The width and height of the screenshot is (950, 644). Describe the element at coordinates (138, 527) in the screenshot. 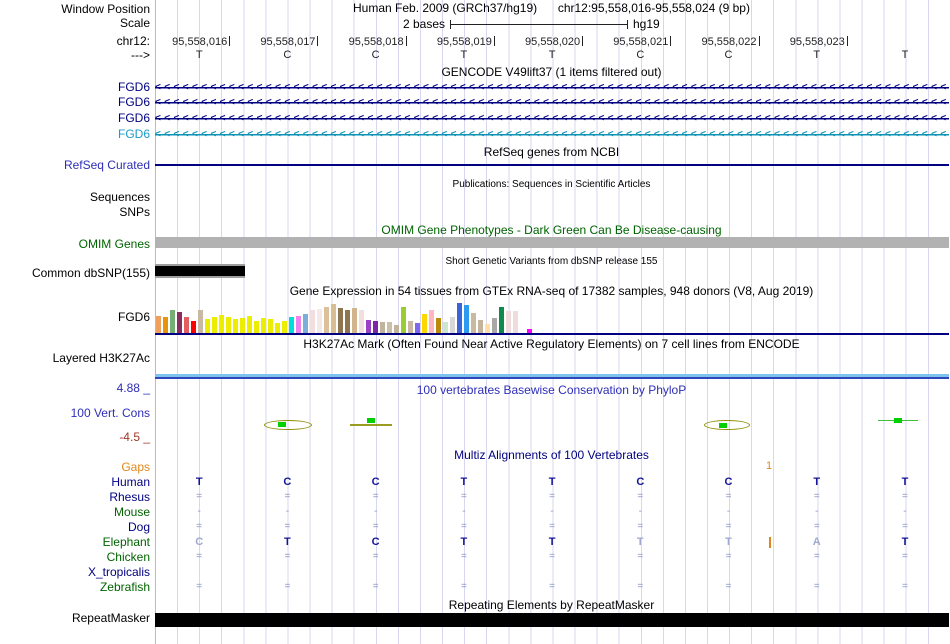

I see `multiz-species-label: Dog` at that location.